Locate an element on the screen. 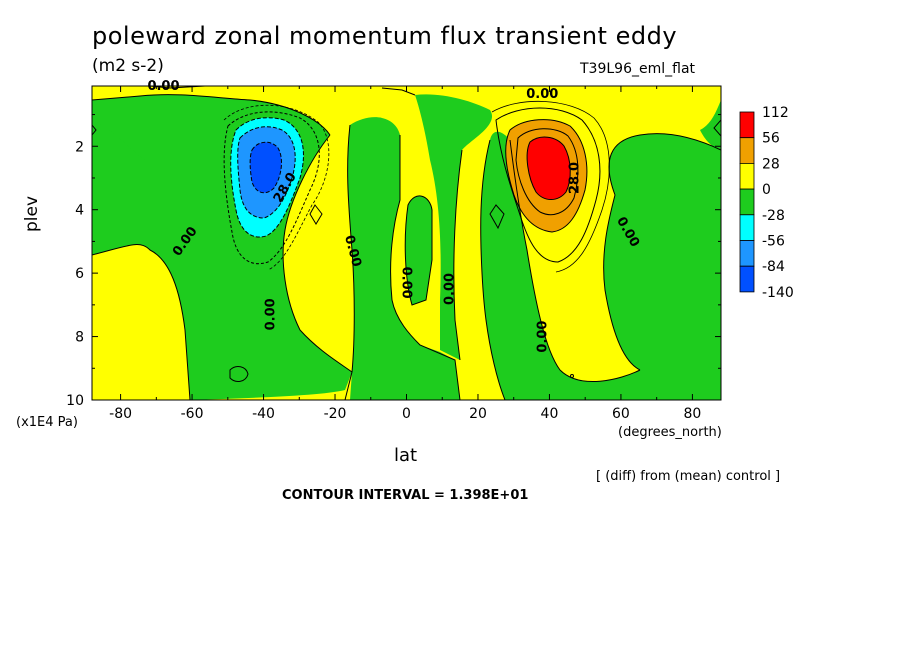 The image size is (904, 654). chart-units: (m2 s-2) is located at coordinates (128, 66).